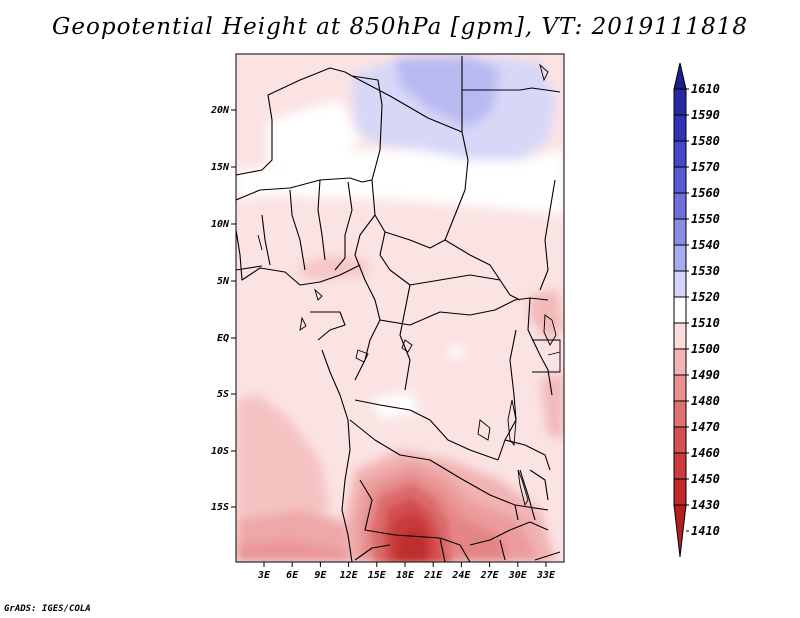 The image size is (800, 618). What do you see at coordinates (47, 609) in the screenshot?
I see `grads-credit: GrADS: IGES/COLA` at bounding box center [47, 609].